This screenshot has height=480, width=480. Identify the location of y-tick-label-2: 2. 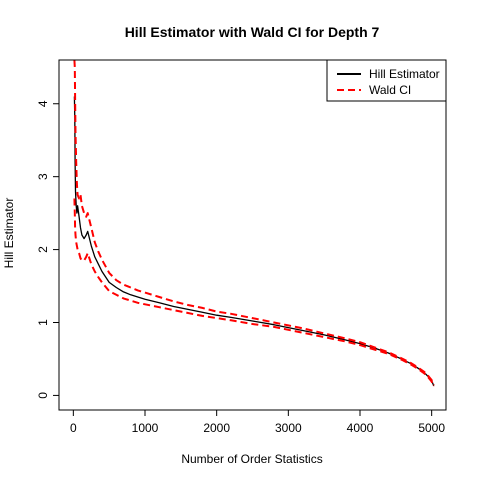
(43, 249).